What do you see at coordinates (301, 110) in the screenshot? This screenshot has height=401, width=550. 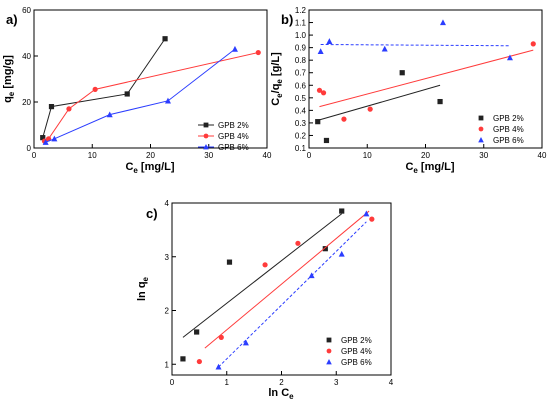 I see `y-tick-label: 0.4` at bounding box center [301, 110].